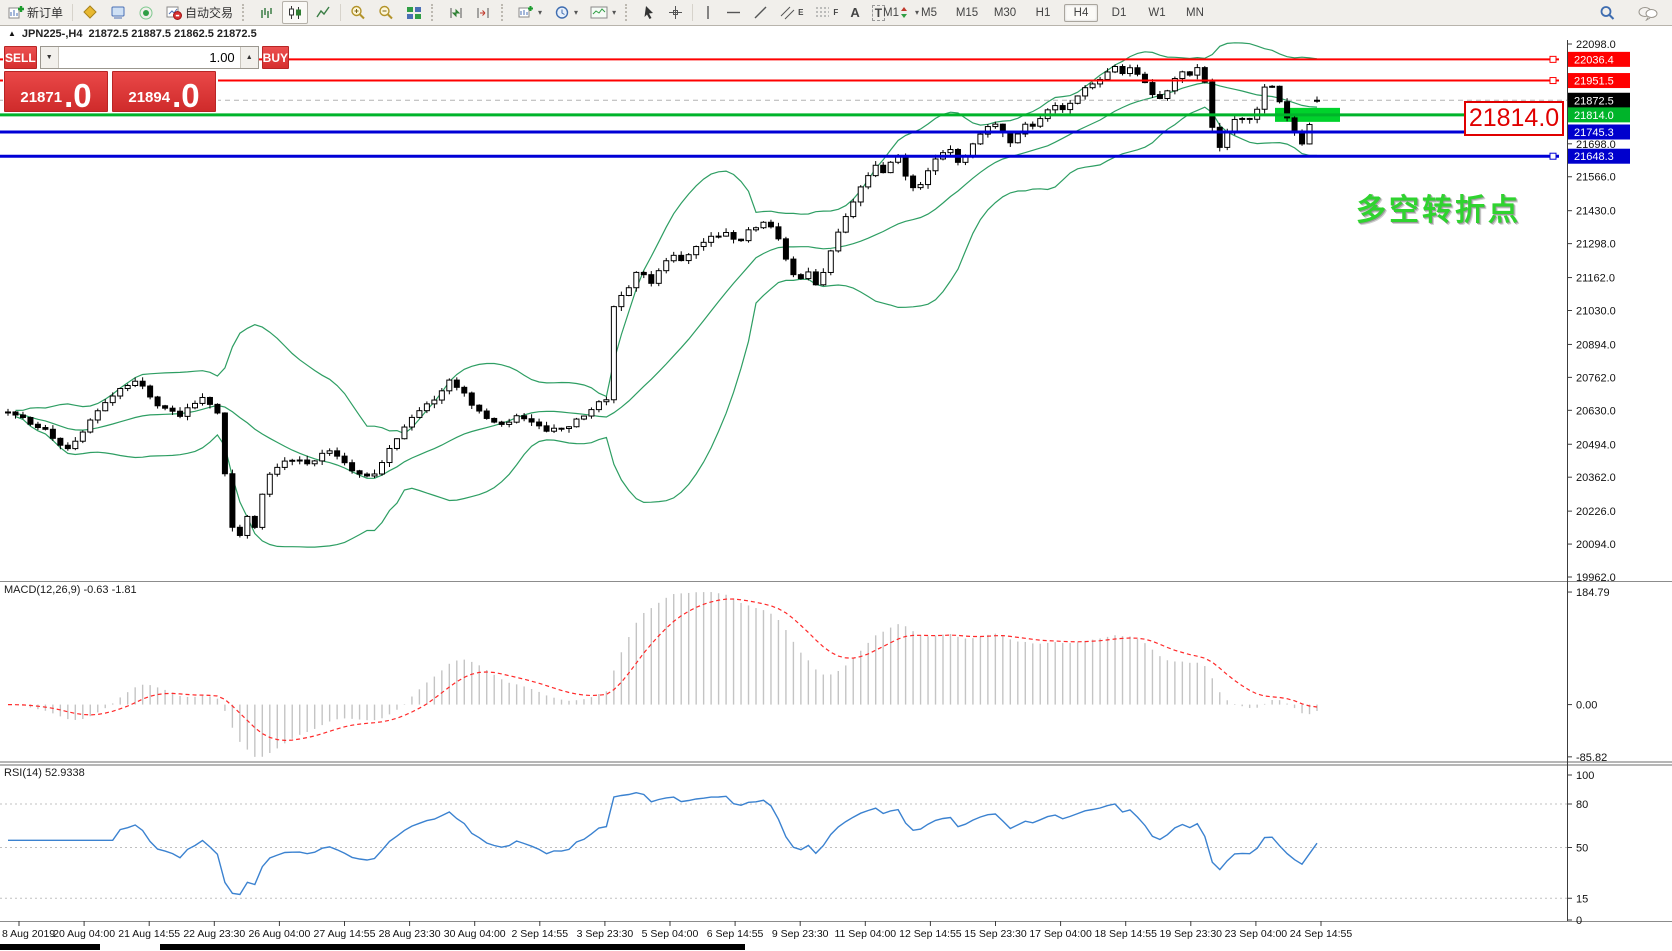 The width and height of the screenshot is (1672, 951). I want to click on date-label: 18 Sep 14:55, so click(1125, 934).